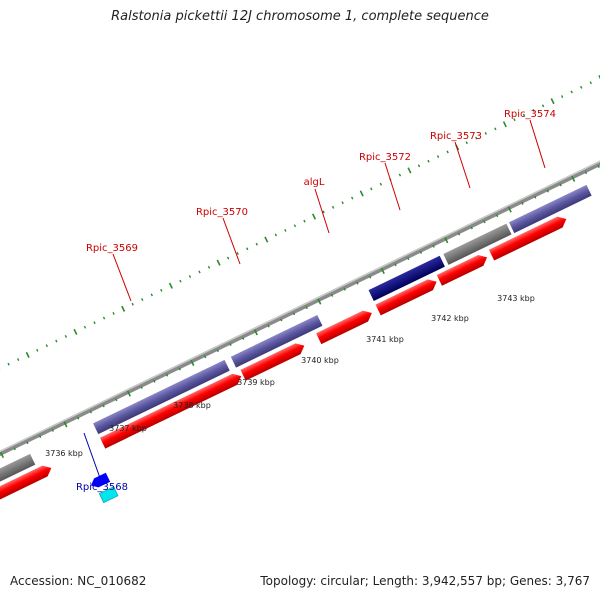 This screenshot has width=600, height=600. What do you see at coordinates (112, 248) in the screenshot?
I see `gene-label-rpic-3569: Rpic_3569` at bounding box center [112, 248].